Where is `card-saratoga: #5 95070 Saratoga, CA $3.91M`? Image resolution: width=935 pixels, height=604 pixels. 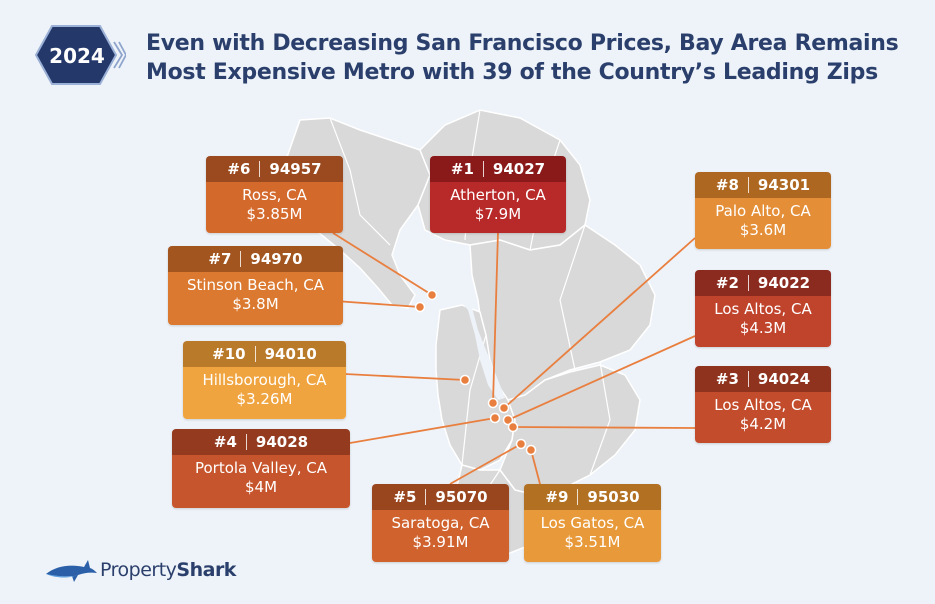
card-saratoga: #5 95070 Saratoga, CA $3.91M is located at coordinates (440, 523).